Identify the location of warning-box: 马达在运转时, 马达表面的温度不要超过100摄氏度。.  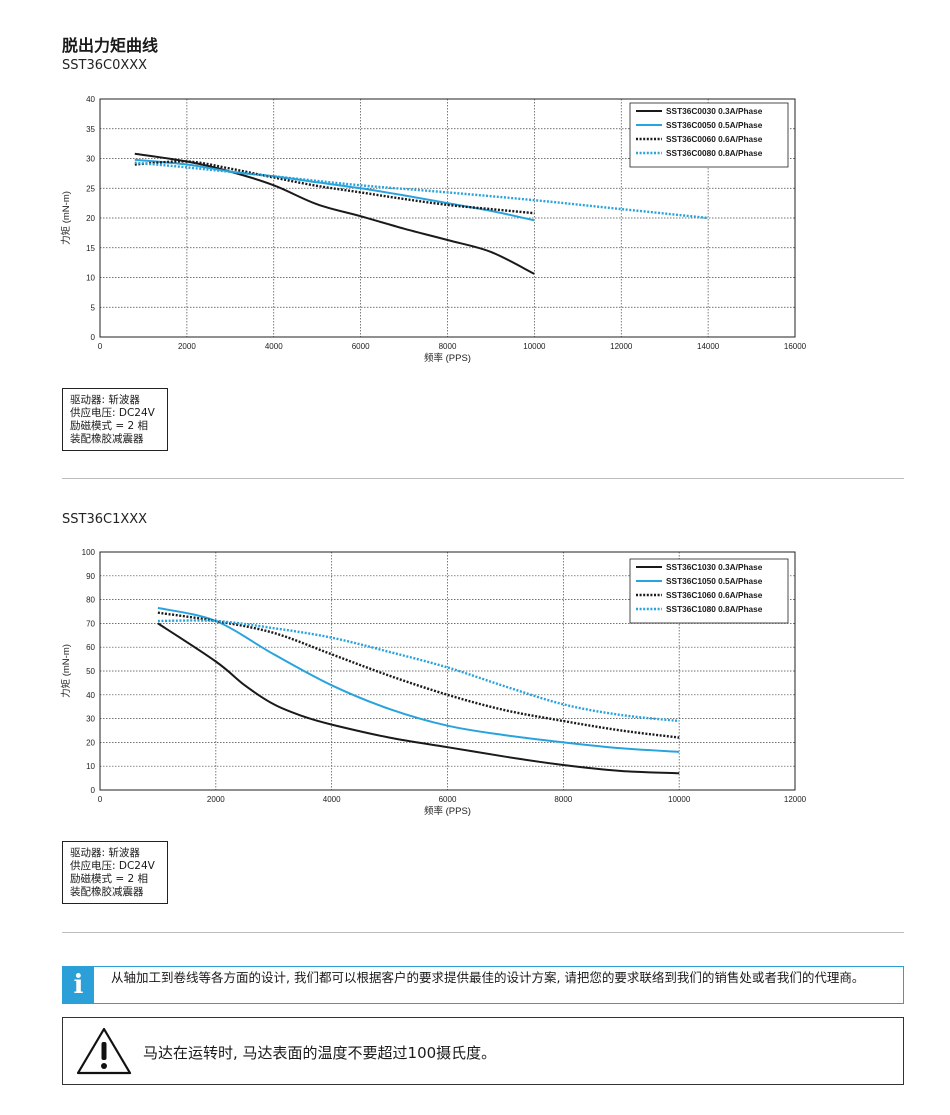
(483, 1051).